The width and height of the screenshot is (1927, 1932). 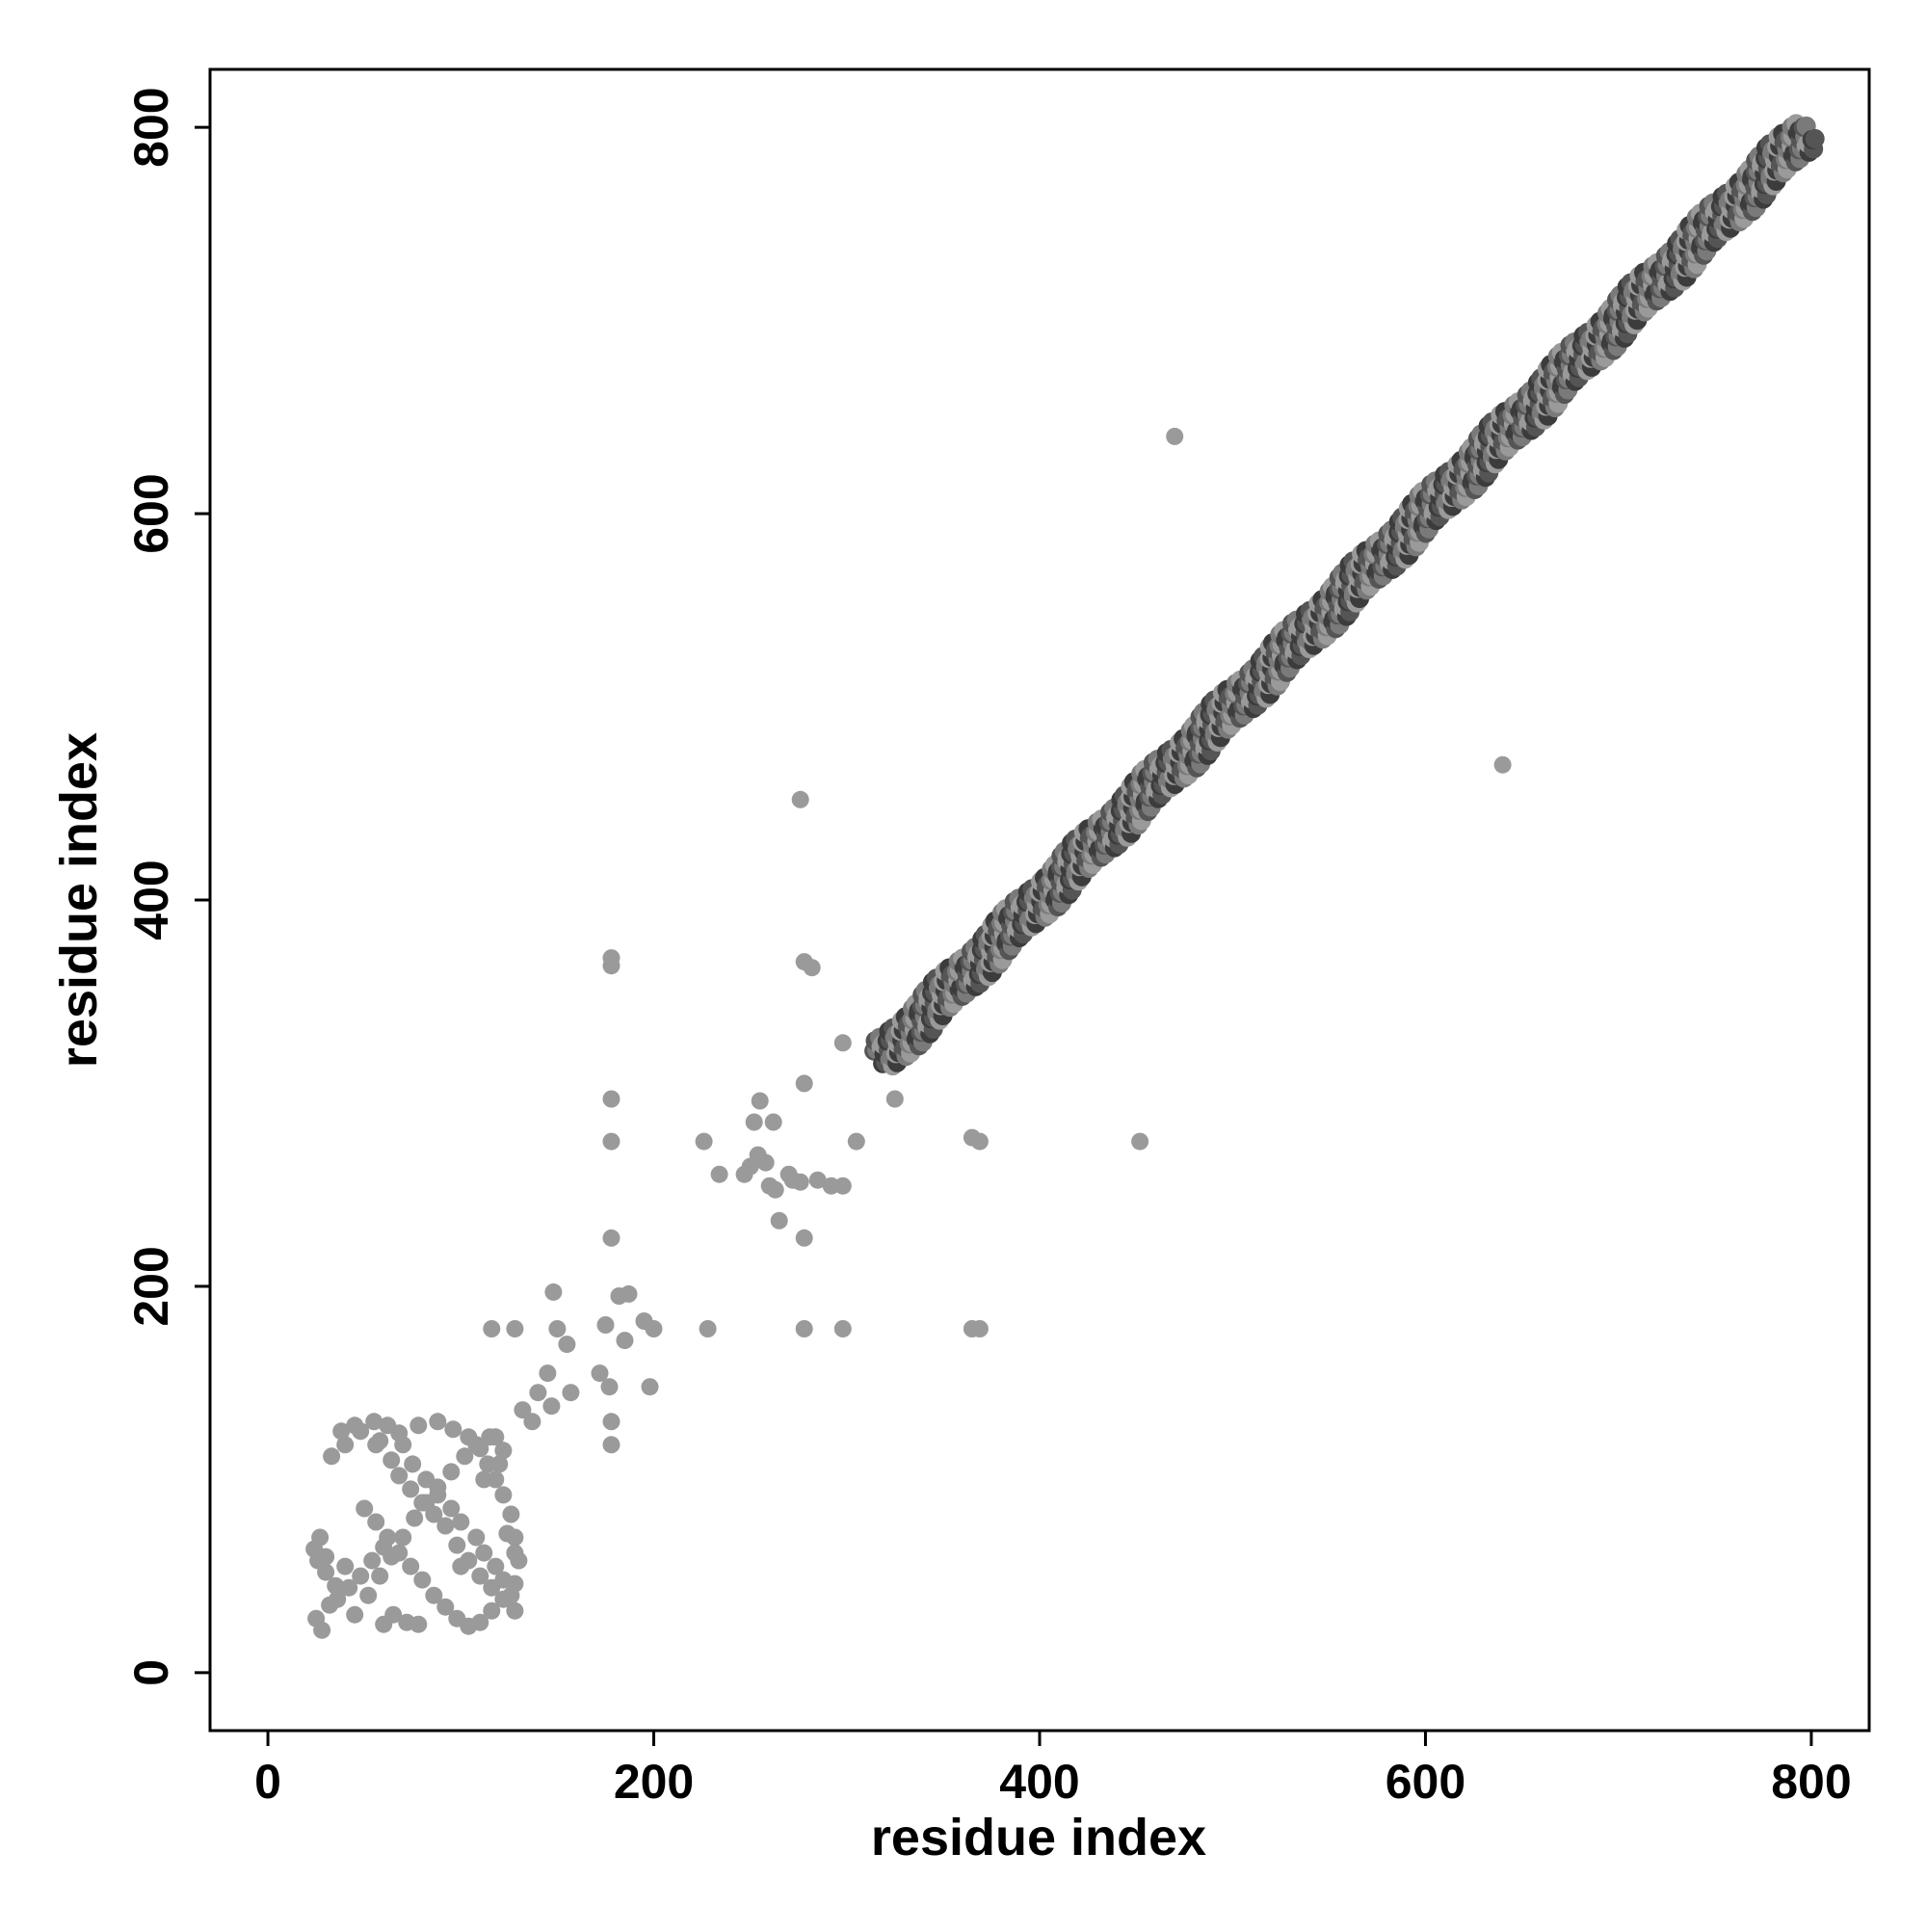 I want to click on y-tick-label: 200, so click(x=151, y=1286).